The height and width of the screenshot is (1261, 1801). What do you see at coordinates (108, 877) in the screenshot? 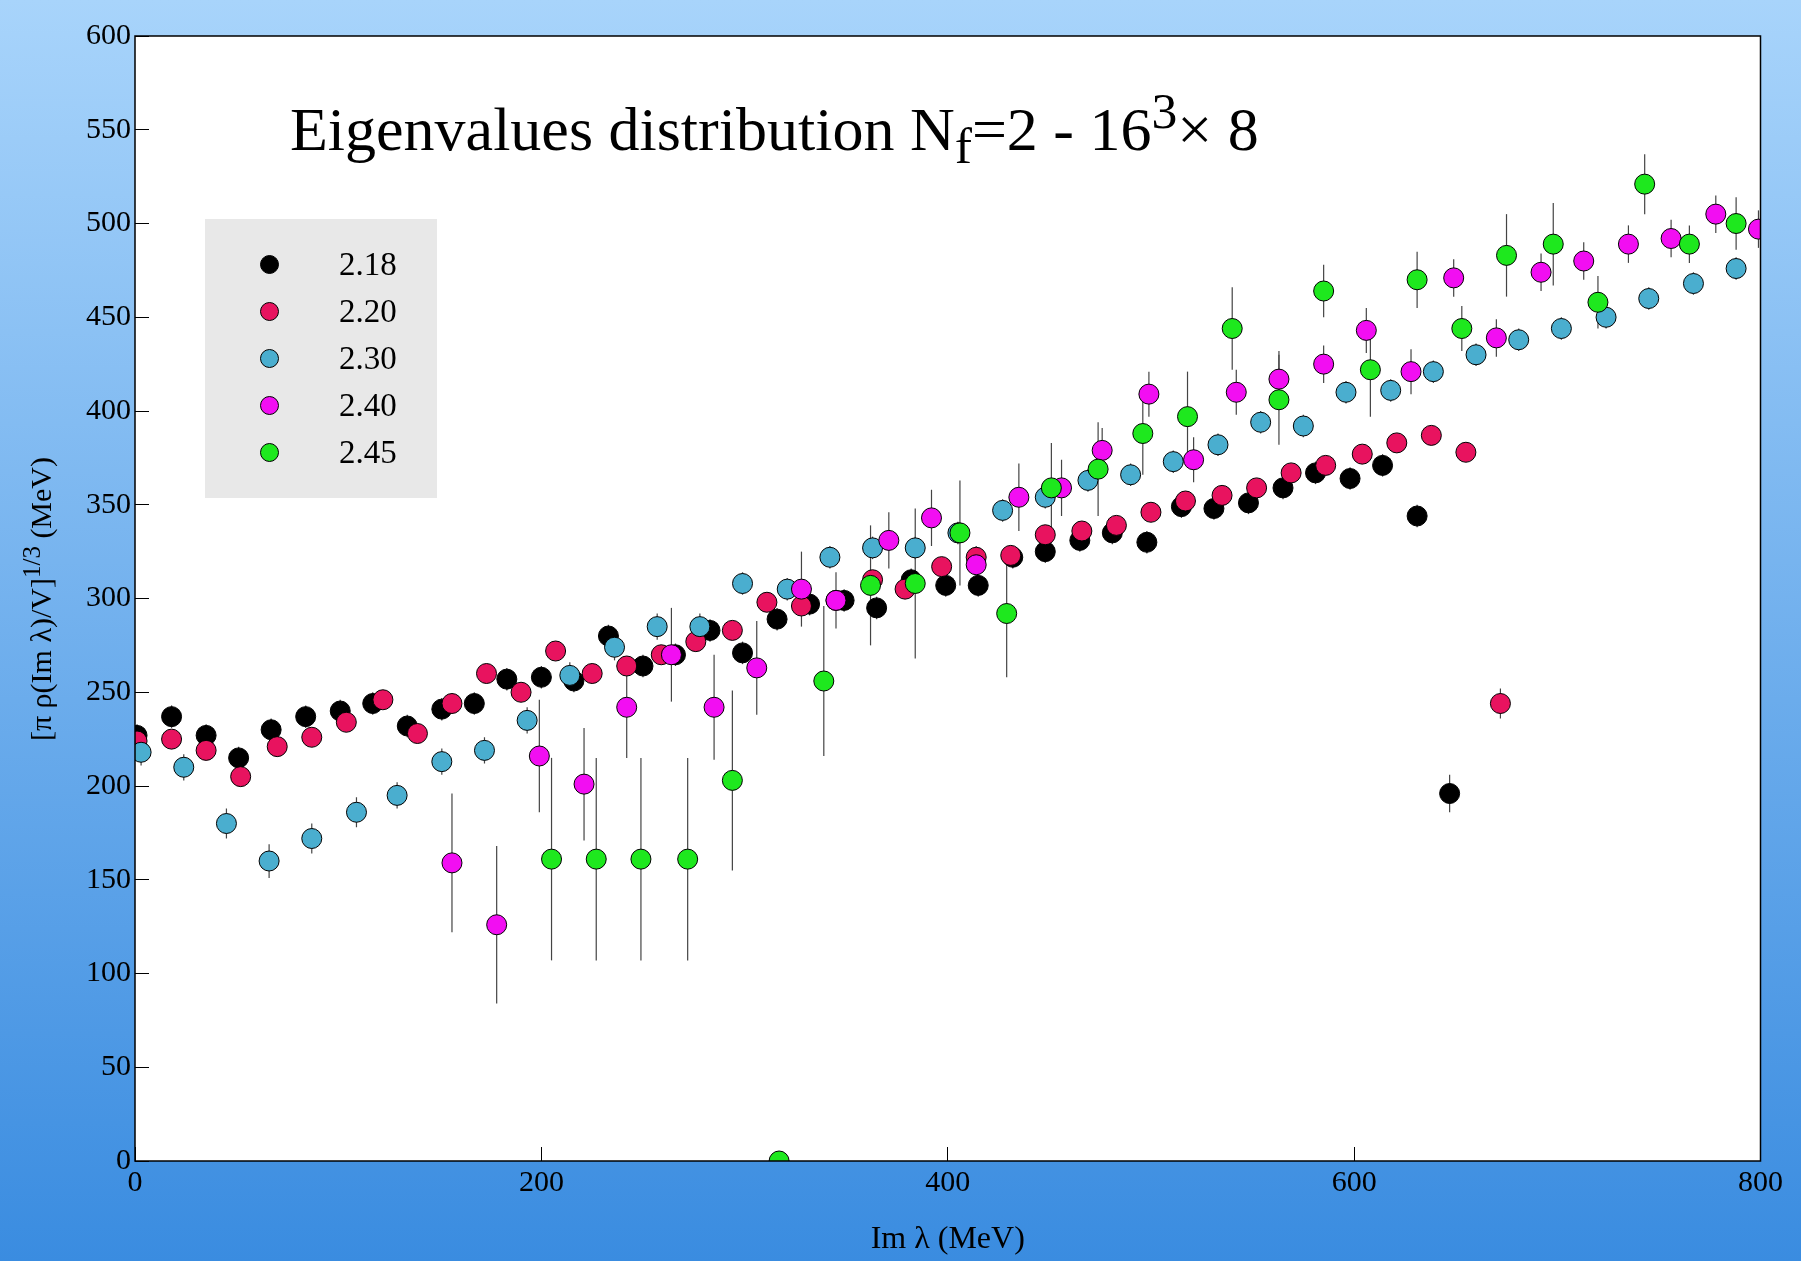
I see `y-tick-label: 150` at bounding box center [108, 877].